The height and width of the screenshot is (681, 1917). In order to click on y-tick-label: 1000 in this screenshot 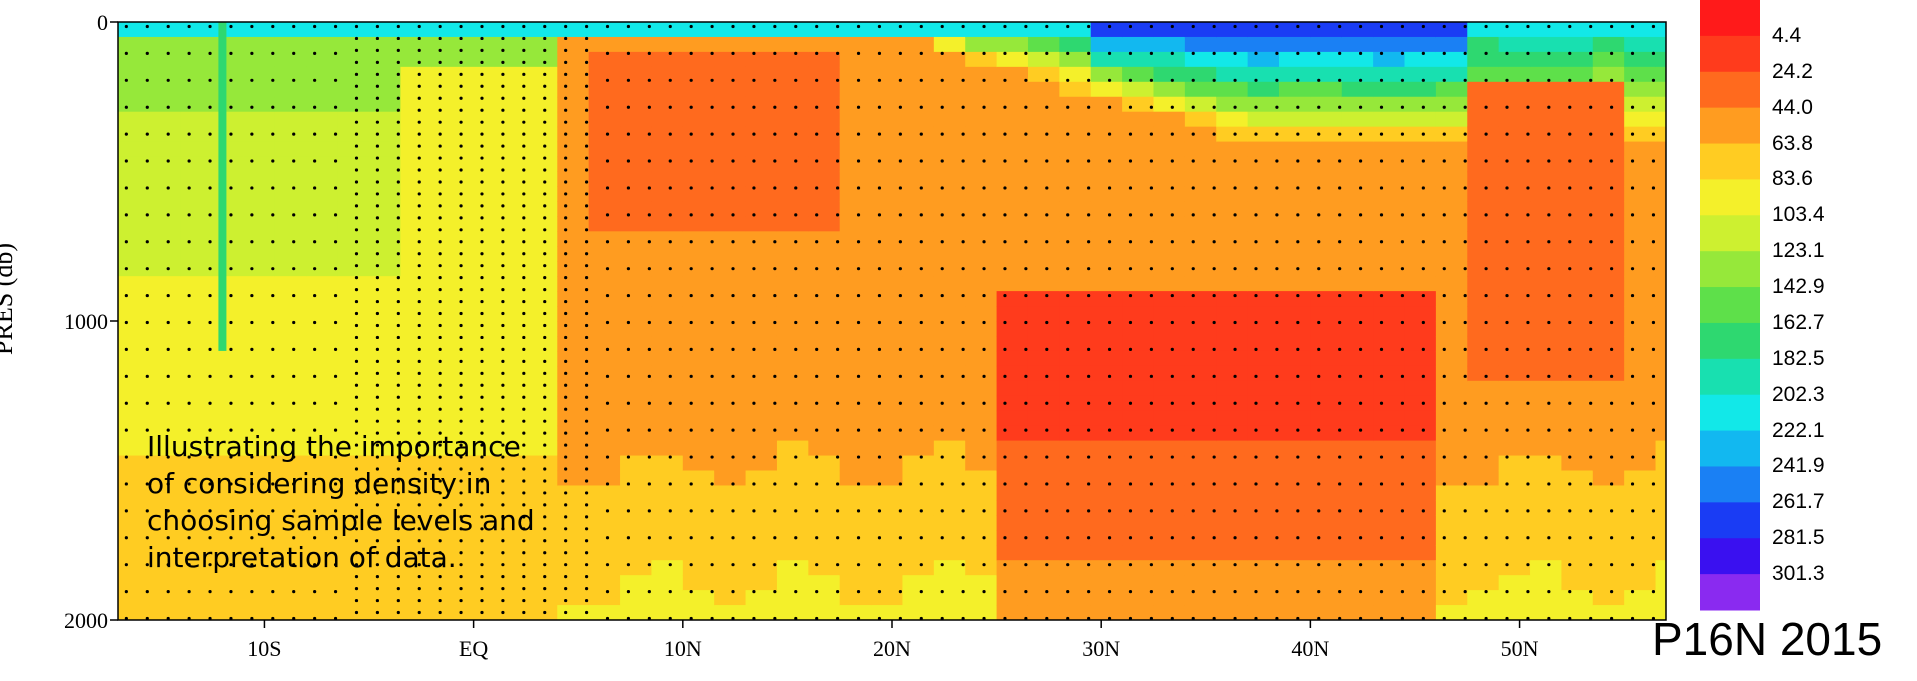, I will do `click(86, 321)`.